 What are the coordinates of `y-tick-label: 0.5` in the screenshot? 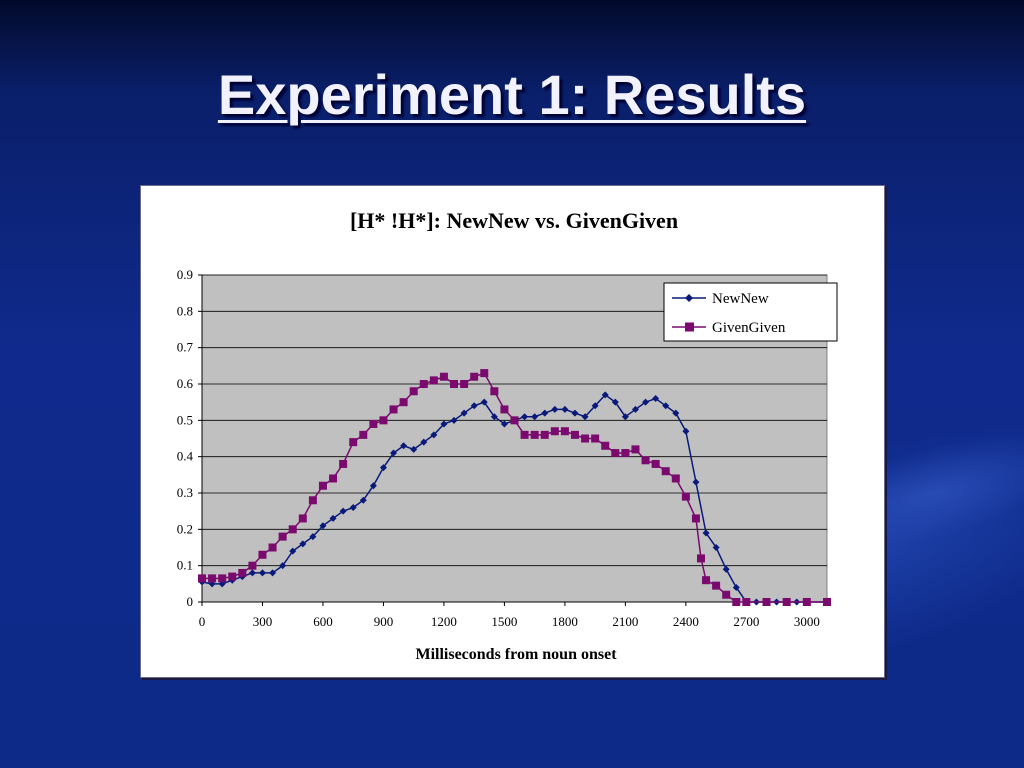 It's located at (185, 419).